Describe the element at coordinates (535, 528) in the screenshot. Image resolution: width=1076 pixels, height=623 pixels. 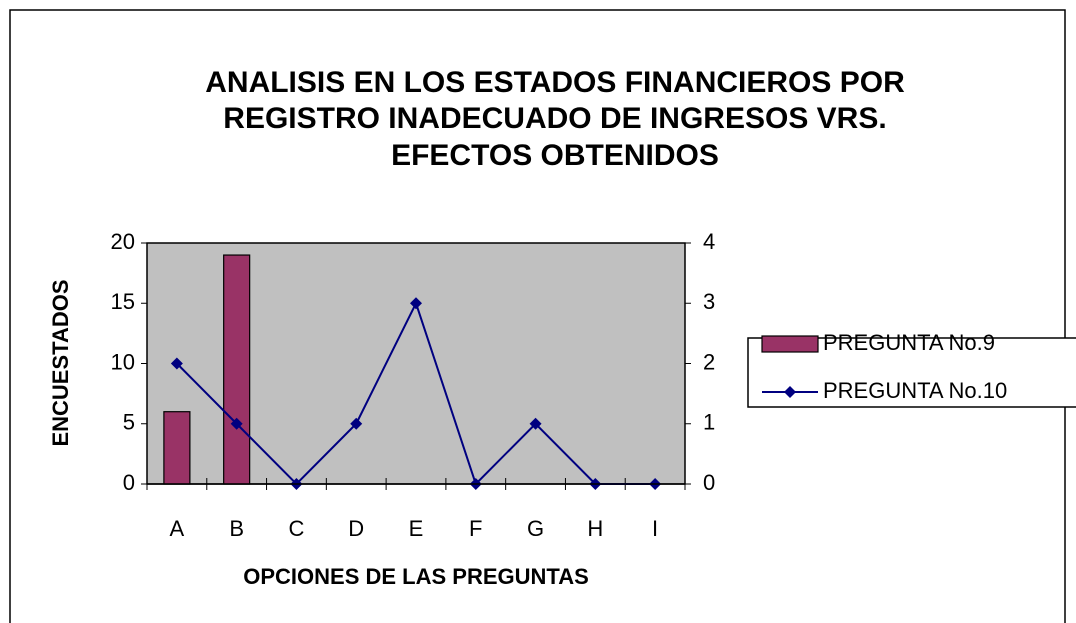
I see `x-tick-label: G` at that location.